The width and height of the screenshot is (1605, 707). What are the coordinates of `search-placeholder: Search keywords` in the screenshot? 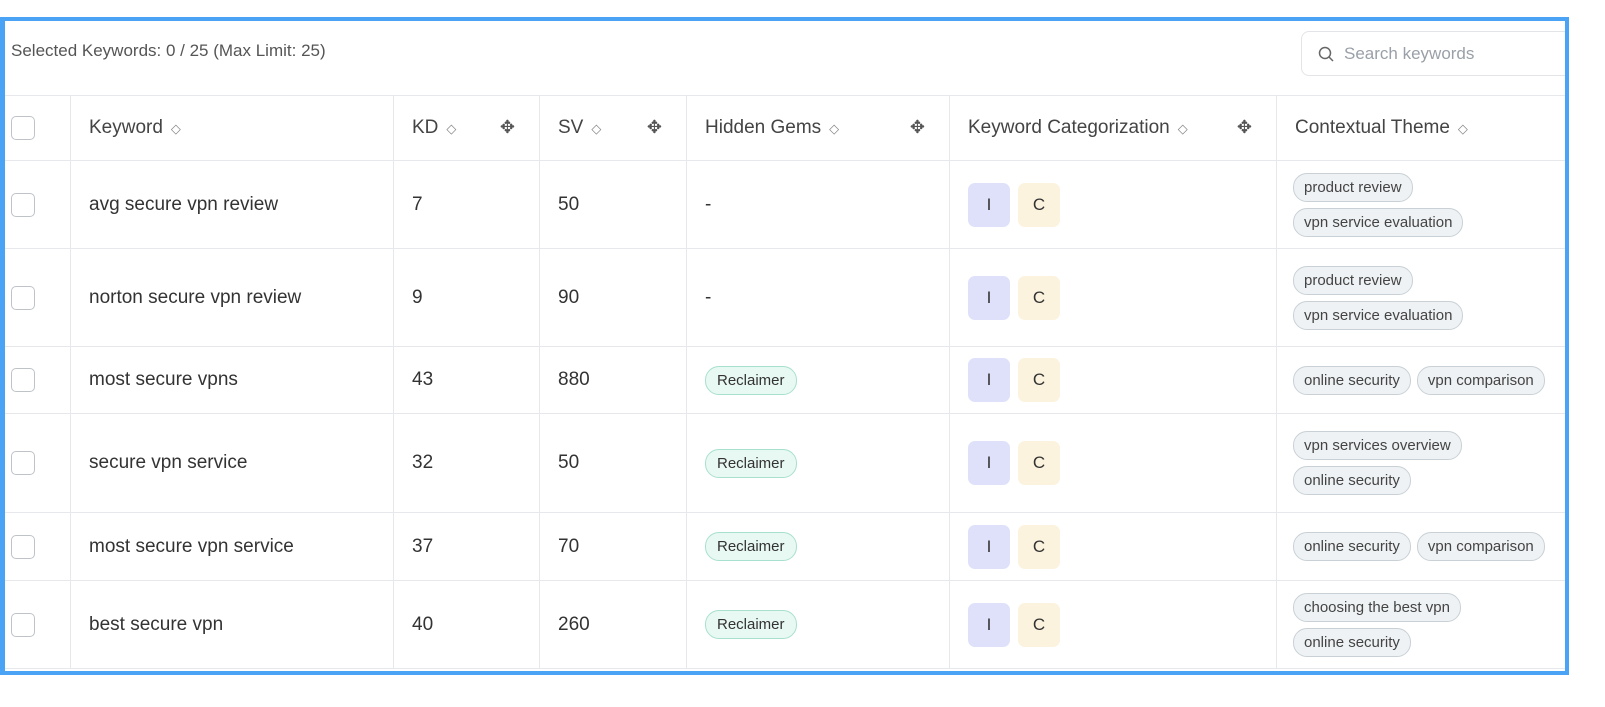 It's located at (1409, 53).